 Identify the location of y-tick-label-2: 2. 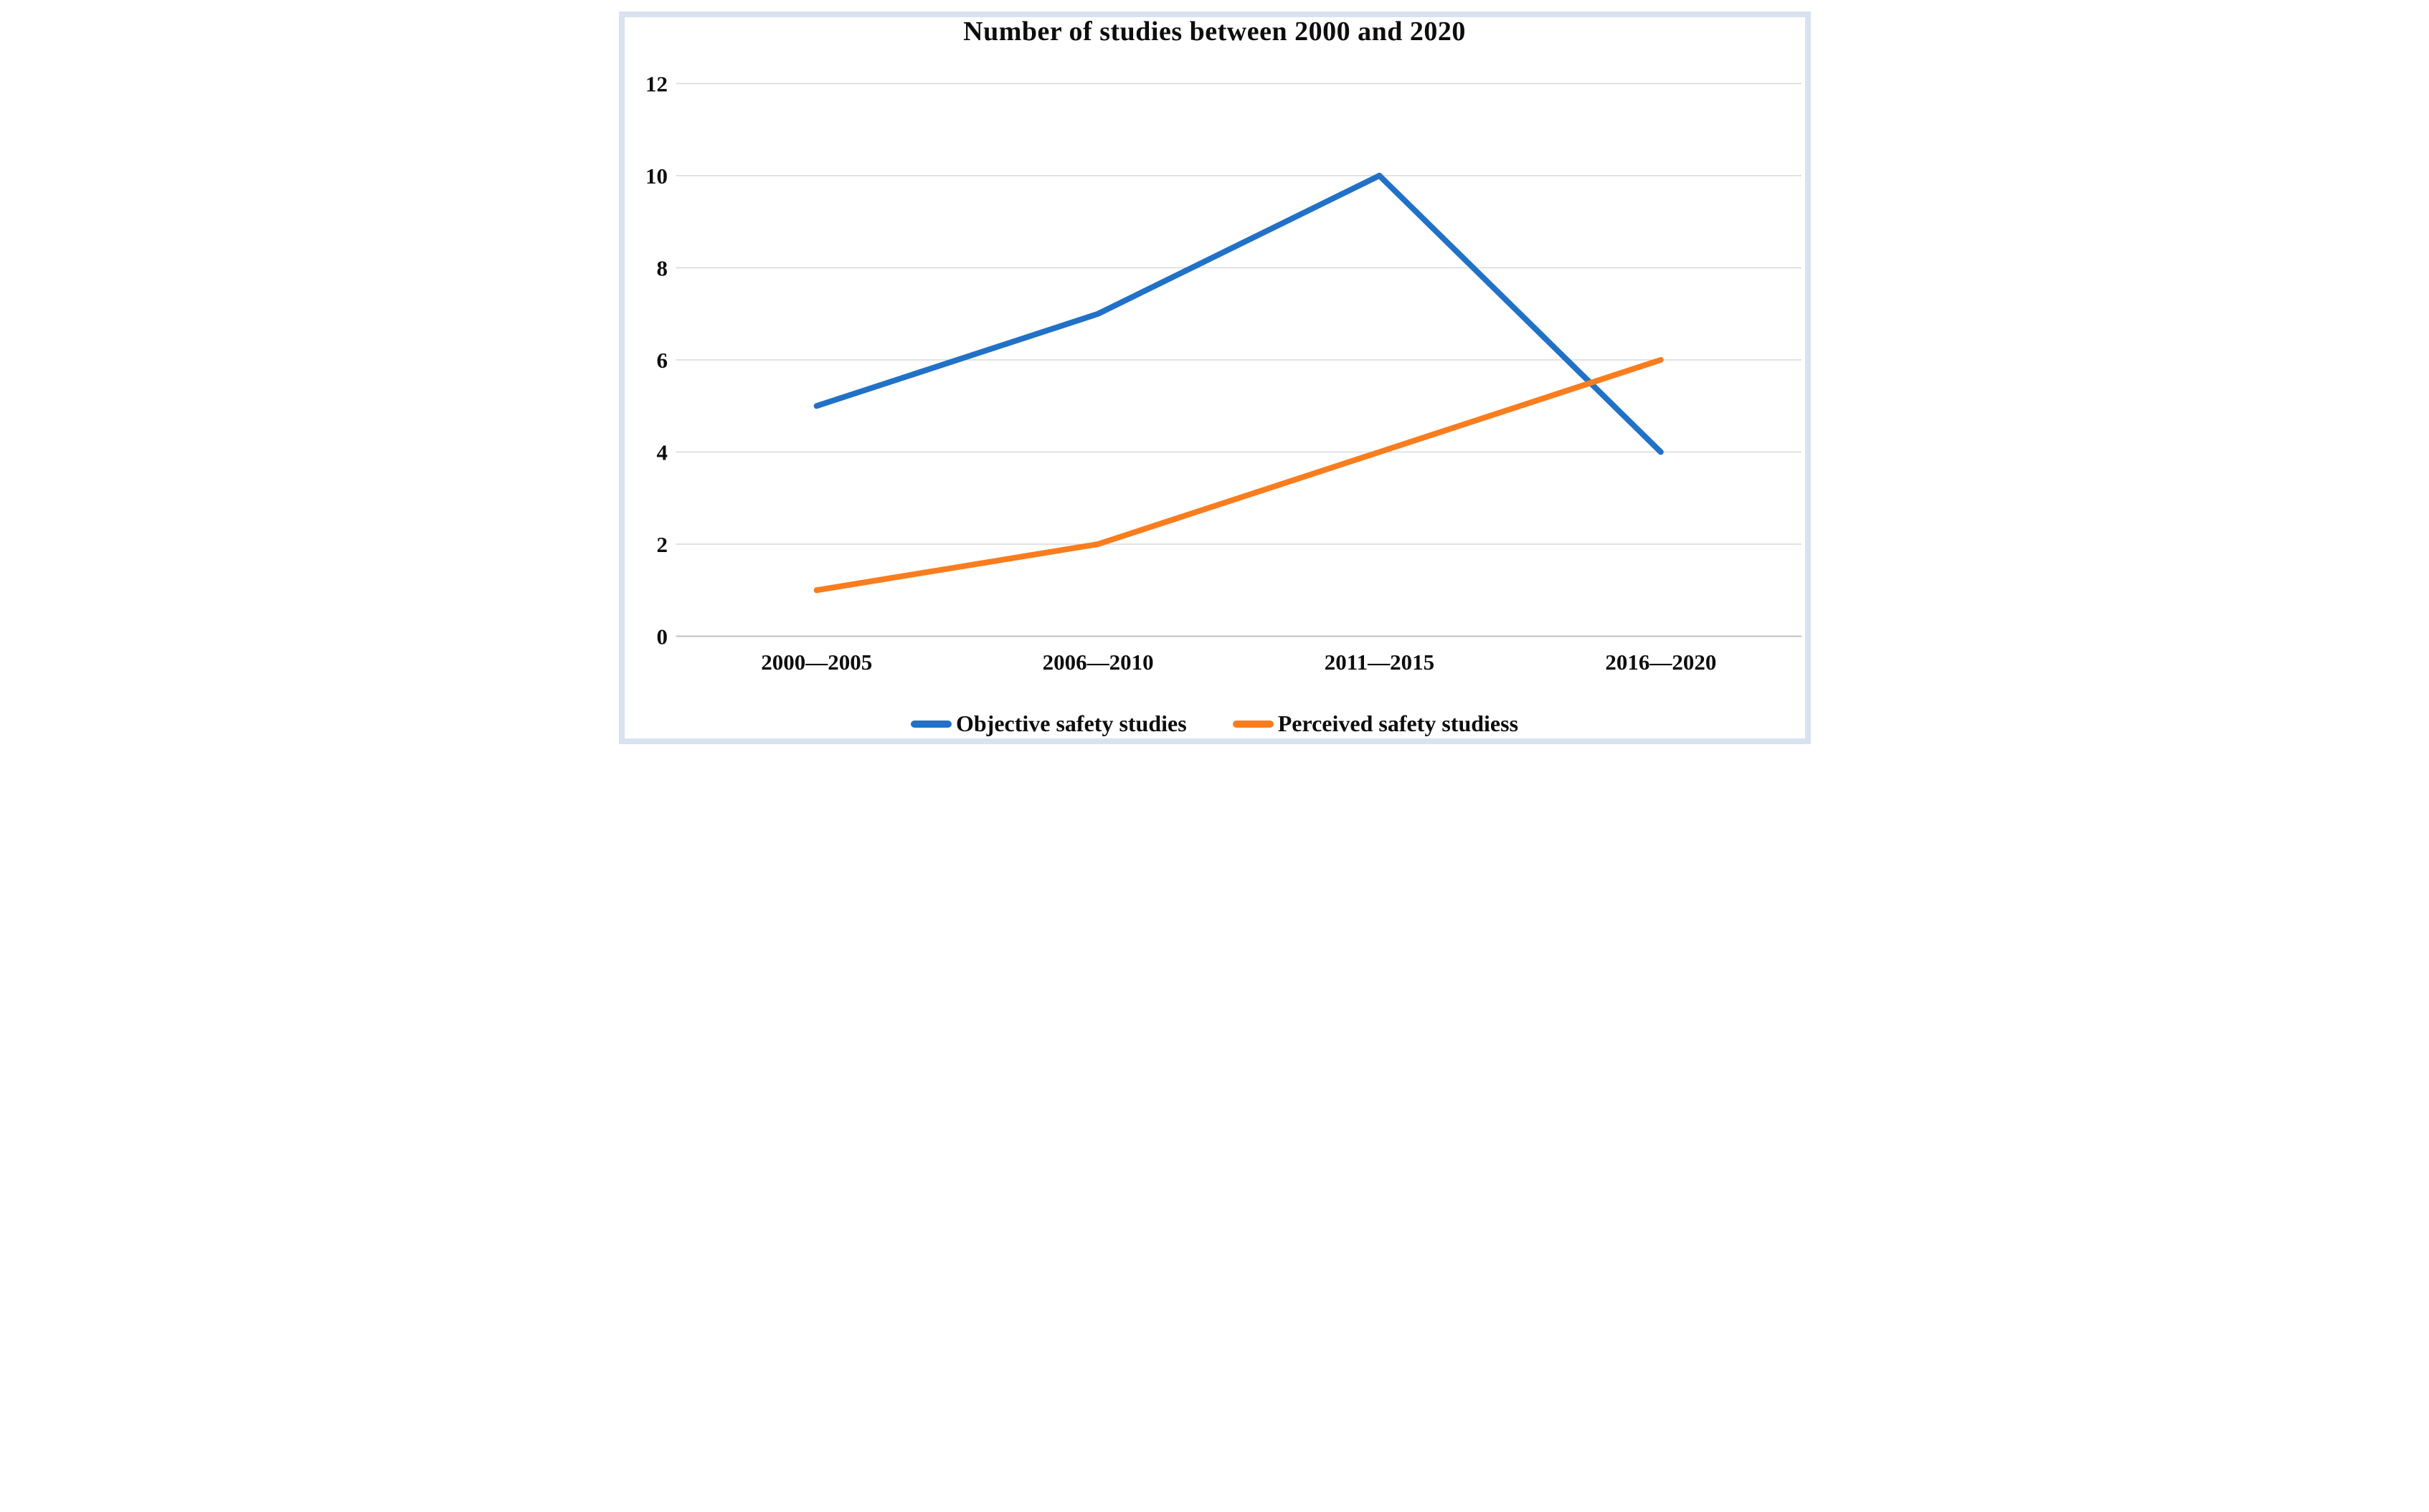
(662, 544).